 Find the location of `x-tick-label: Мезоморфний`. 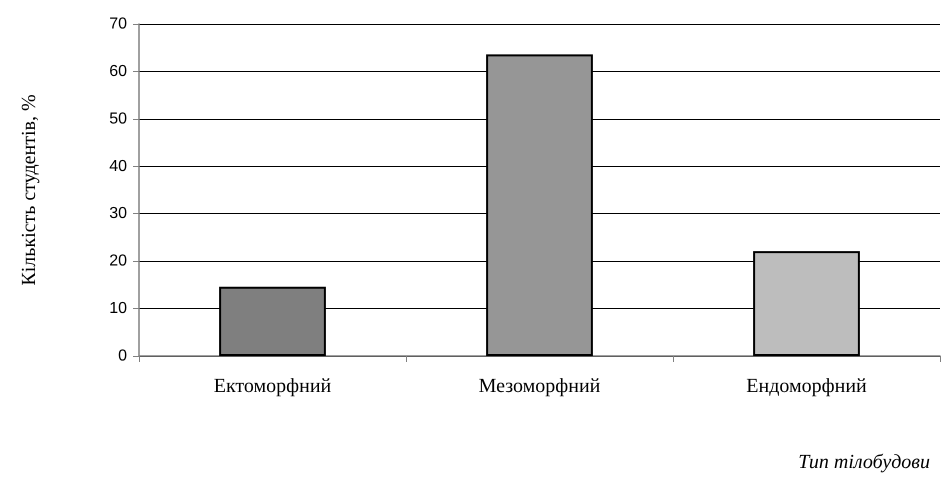

x-tick-label: Мезоморфний is located at coordinates (539, 386).